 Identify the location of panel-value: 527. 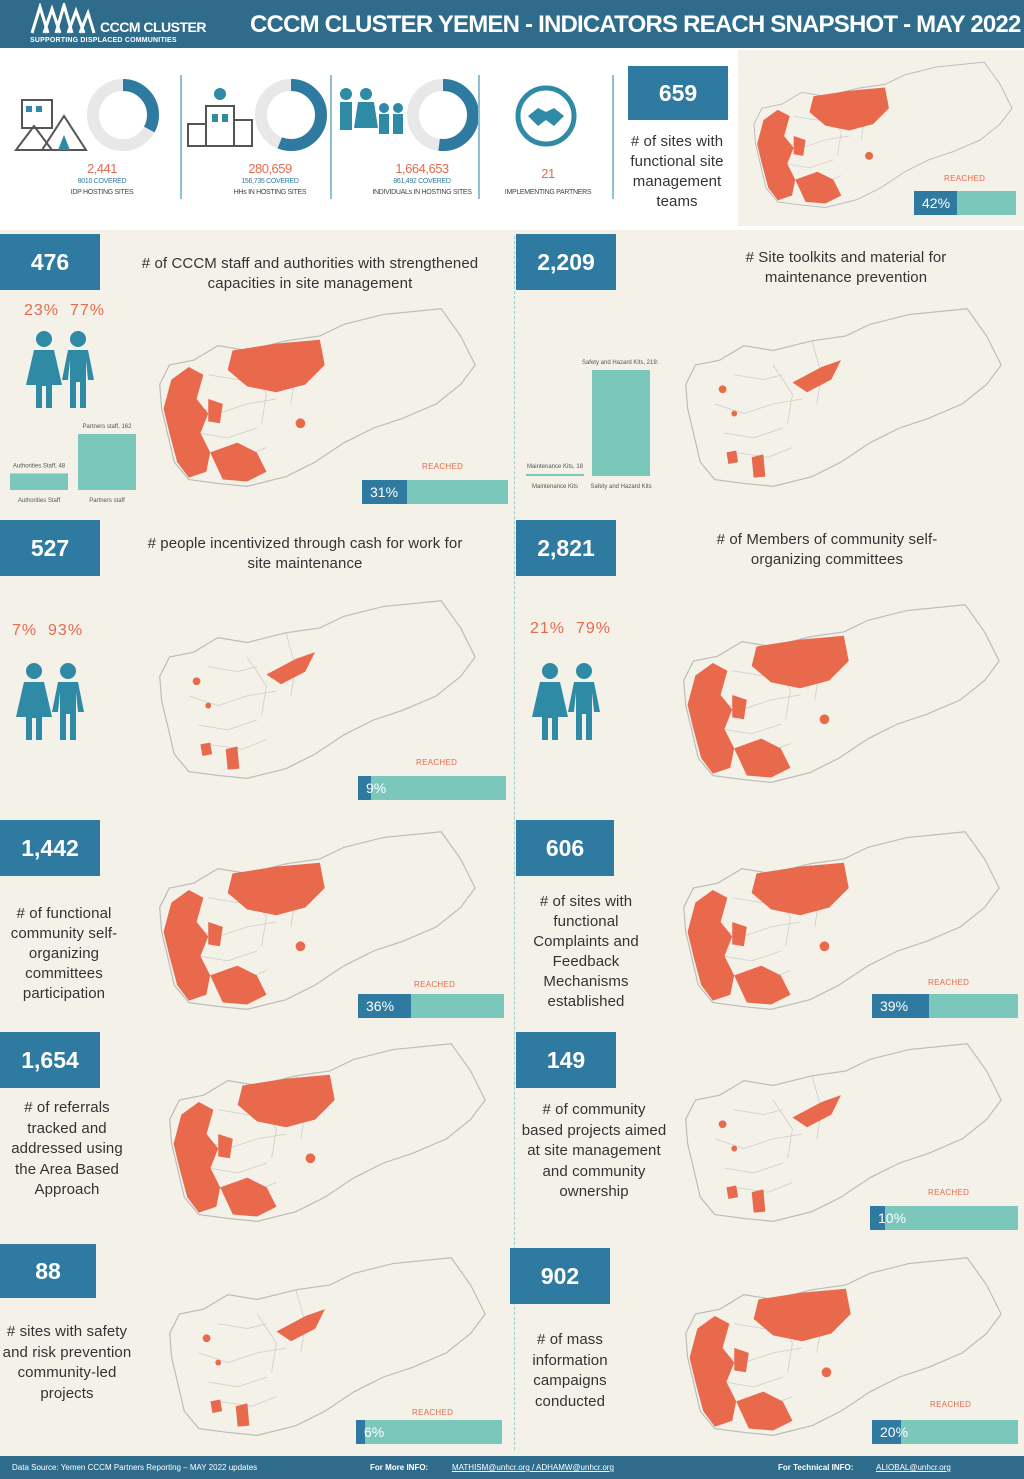
(50, 548).